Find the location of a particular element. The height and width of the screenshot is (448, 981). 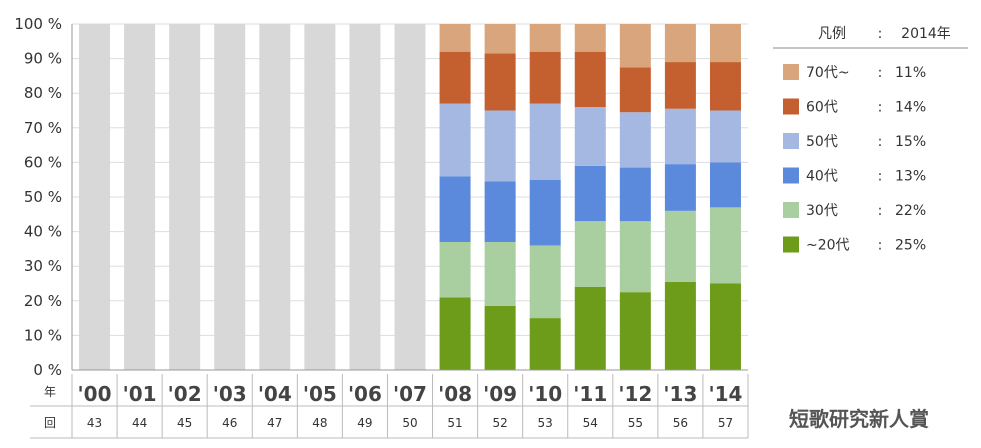

x-tick-label: '00 is located at coordinates (95, 394).